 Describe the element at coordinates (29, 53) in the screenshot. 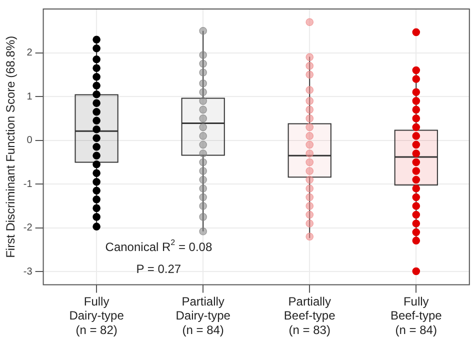

I see `y-tick-label: 2` at that location.